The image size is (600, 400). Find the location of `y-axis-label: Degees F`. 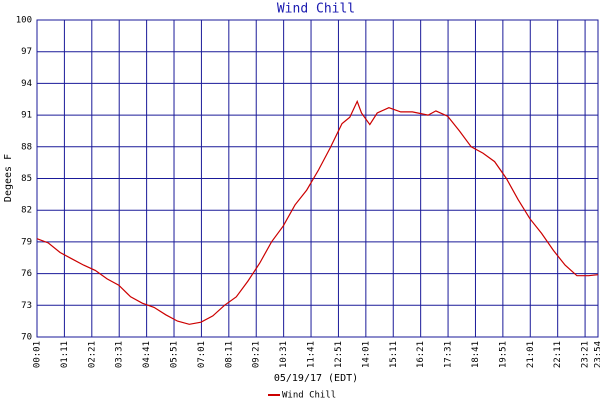

y-axis-label: Degees F is located at coordinates (8, 178).